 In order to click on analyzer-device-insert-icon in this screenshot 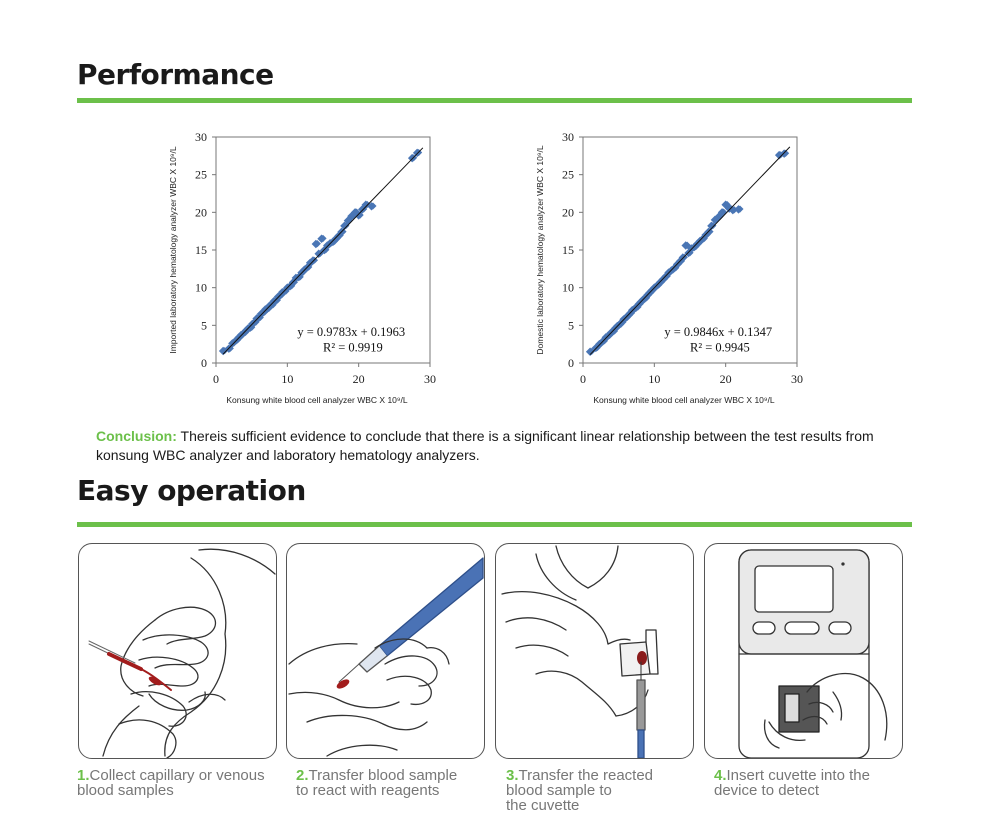, I will do `click(813, 653)`.